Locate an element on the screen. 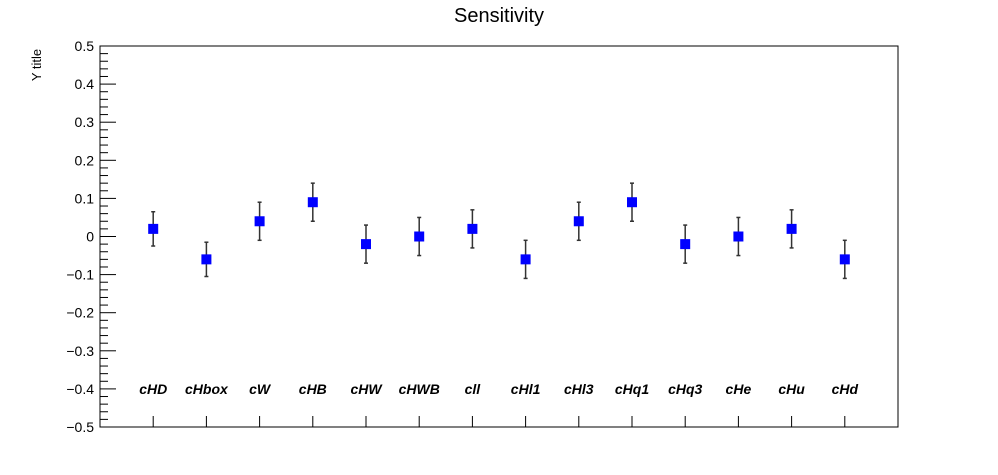 The width and height of the screenshot is (998, 475). category-label: cHbox is located at coordinates (207, 389).